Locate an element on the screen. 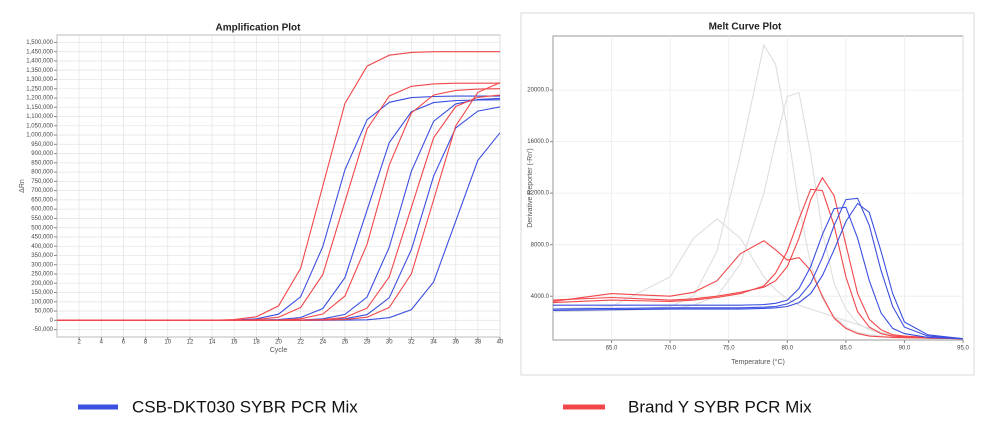  y-tick-label: 850,000 is located at coordinates (42, 163).